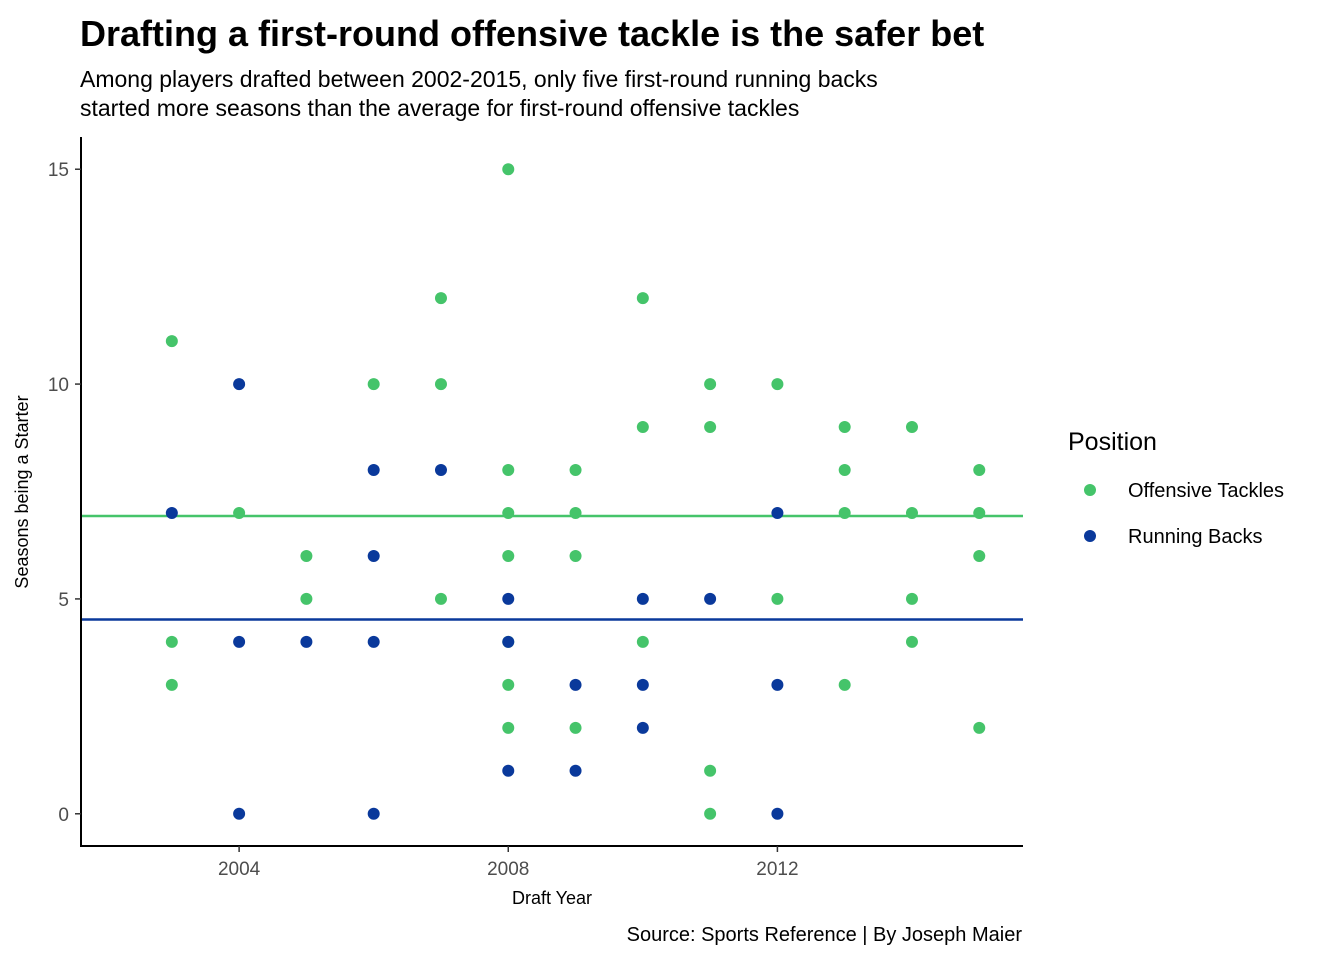  What do you see at coordinates (63, 815) in the screenshot?
I see `y-tick-label: 0` at bounding box center [63, 815].